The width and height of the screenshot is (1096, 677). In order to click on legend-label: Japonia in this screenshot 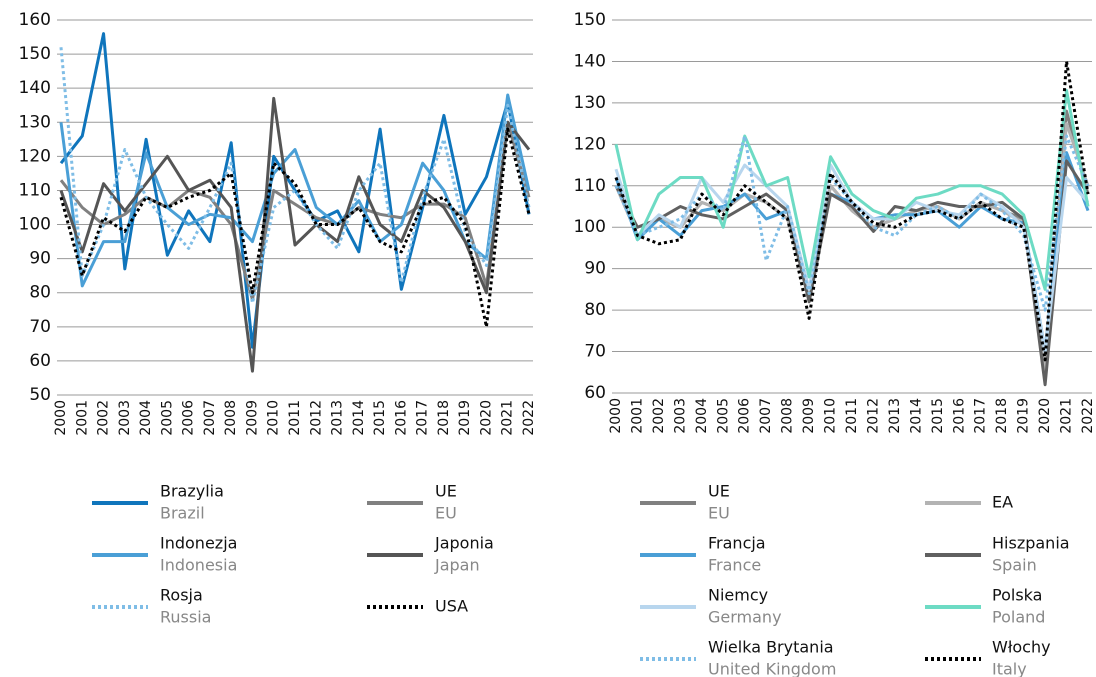, I will do `click(464, 543)`.